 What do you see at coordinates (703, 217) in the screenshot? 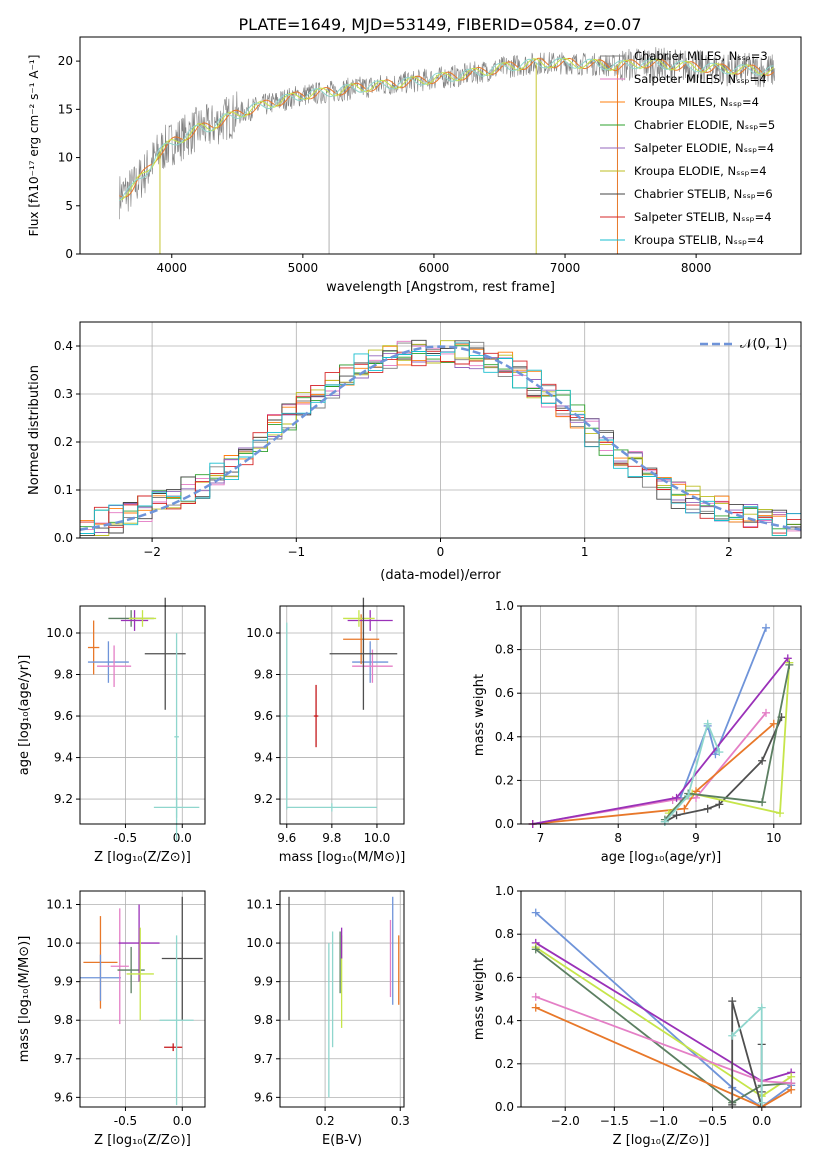
I see `legend-label: Salpeter STELIB, Nₛₛₚ=4` at bounding box center [703, 217].